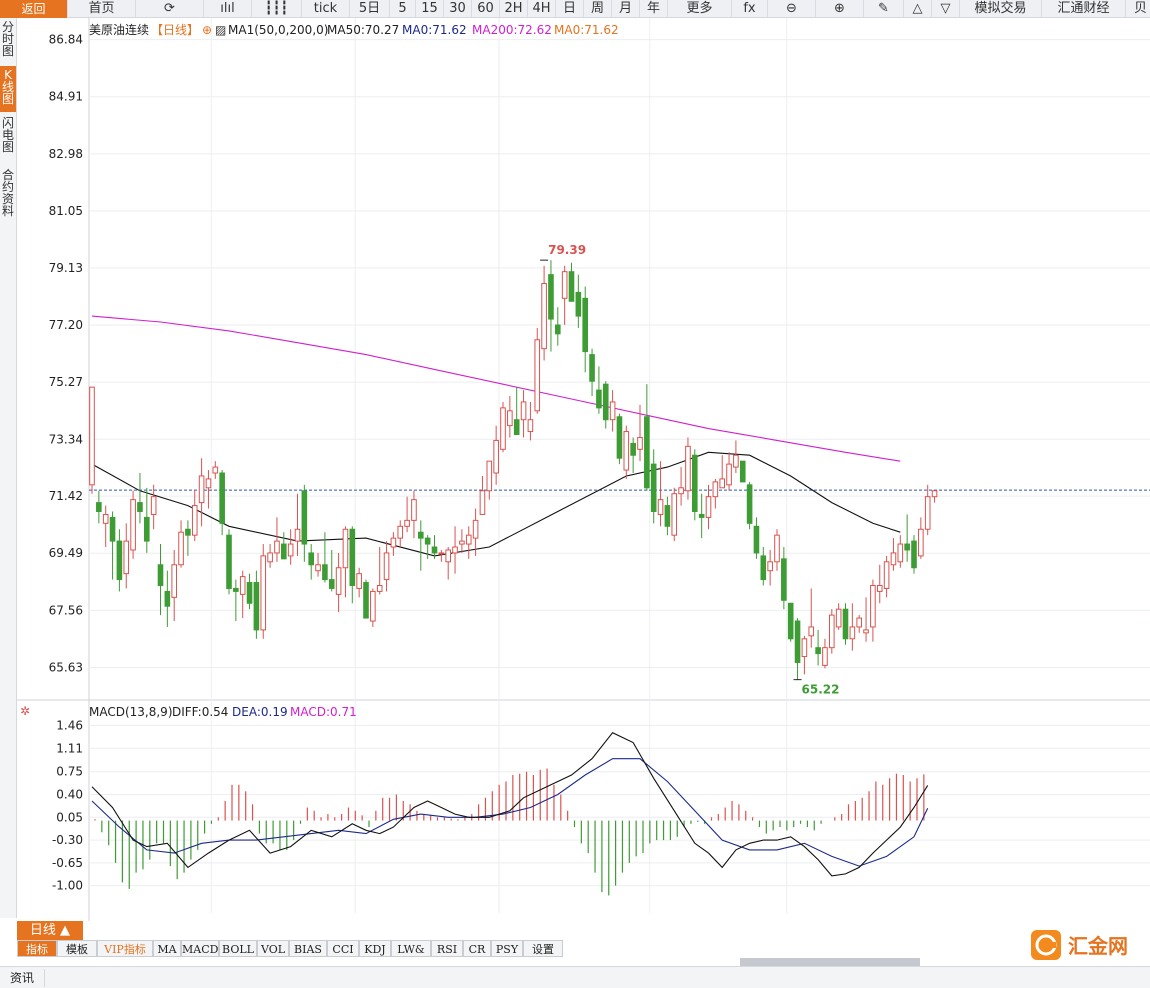  I want to click on zoom-out-button: ⊖, so click(792, 9).